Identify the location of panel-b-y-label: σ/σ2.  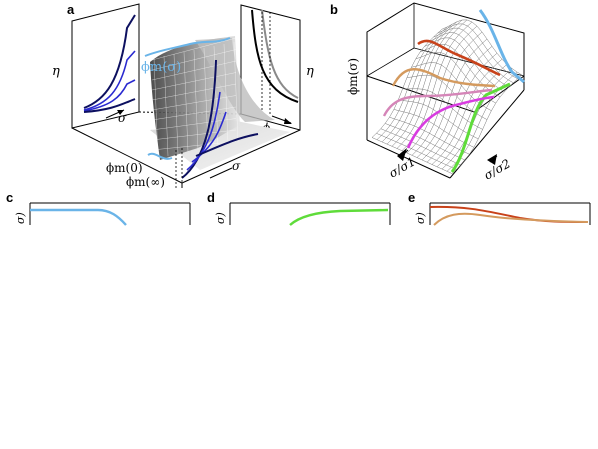
(497, 169).